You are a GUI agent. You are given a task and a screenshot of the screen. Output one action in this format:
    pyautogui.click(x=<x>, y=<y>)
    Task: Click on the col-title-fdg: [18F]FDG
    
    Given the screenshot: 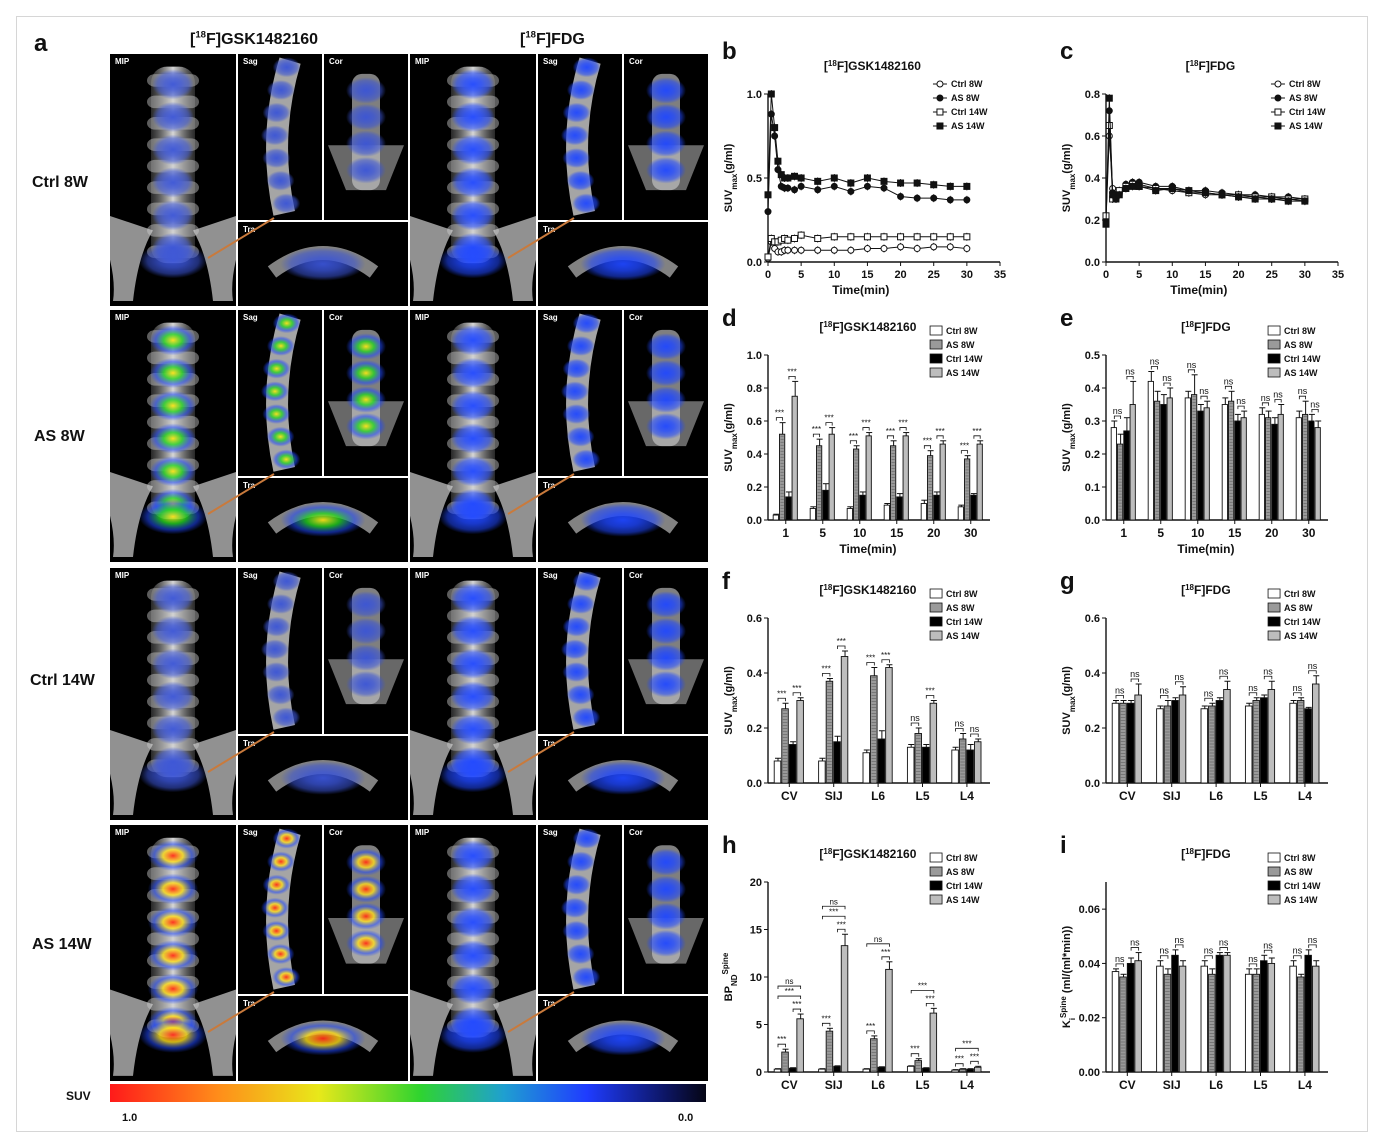 What is the action you would take?
    pyautogui.click(x=552, y=39)
    